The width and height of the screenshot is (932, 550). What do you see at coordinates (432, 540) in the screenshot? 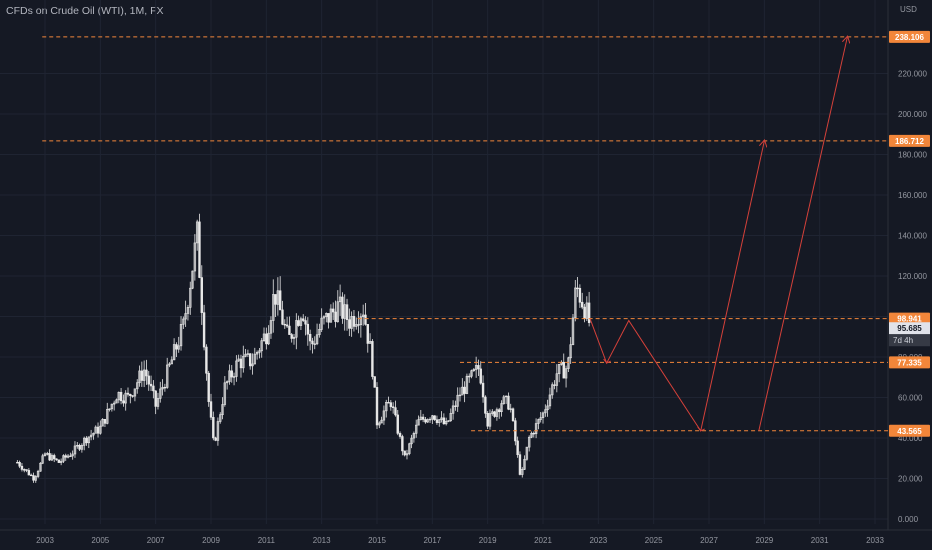
I see `x-tick-label: 2017` at bounding box center [432, 540].